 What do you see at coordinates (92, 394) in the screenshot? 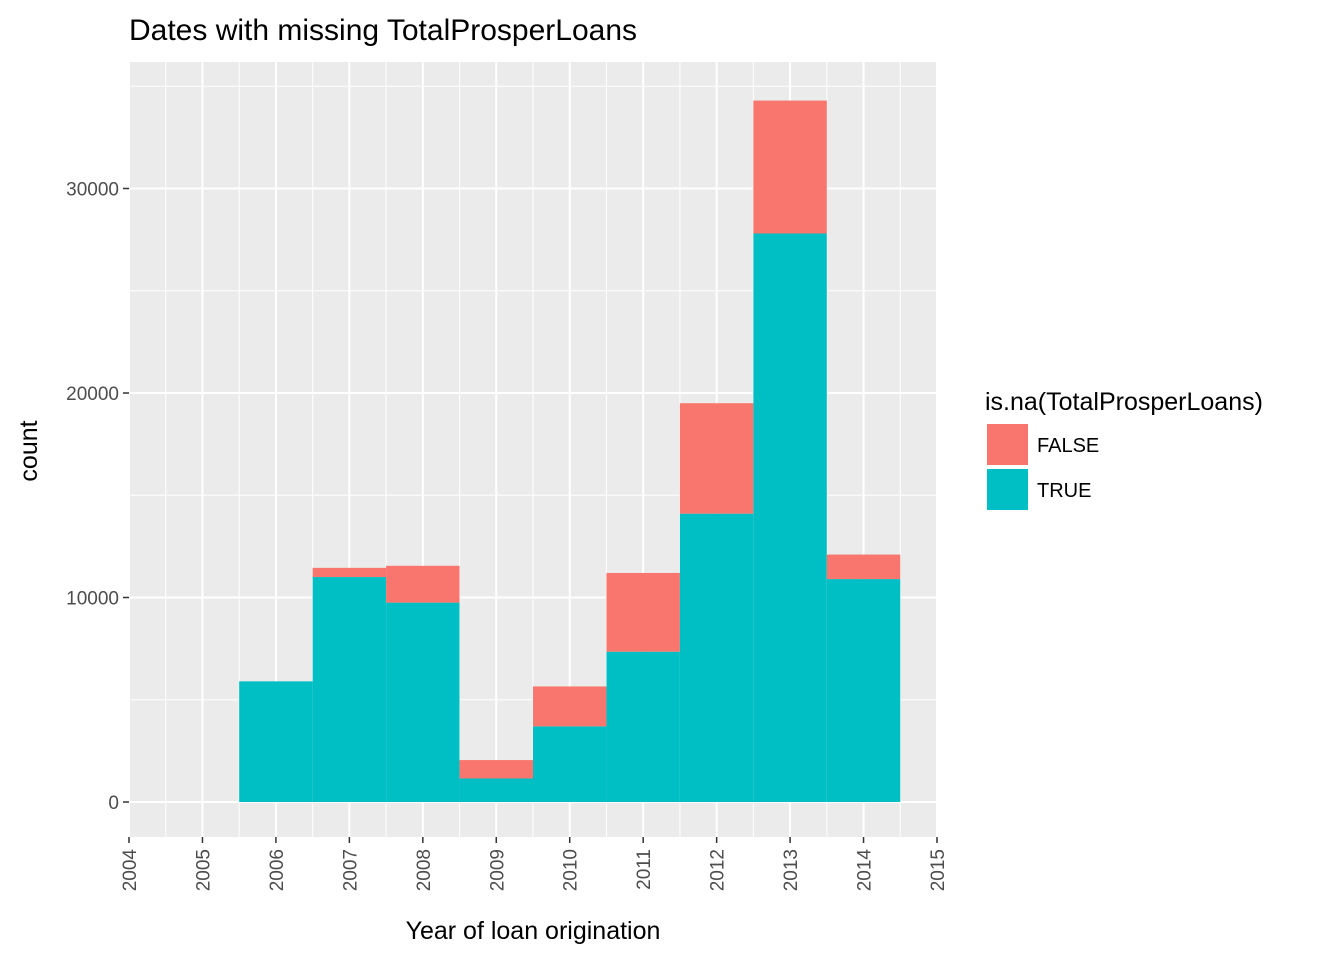
I see `y-tick-label: 20000` at bounding box center [92, 394].